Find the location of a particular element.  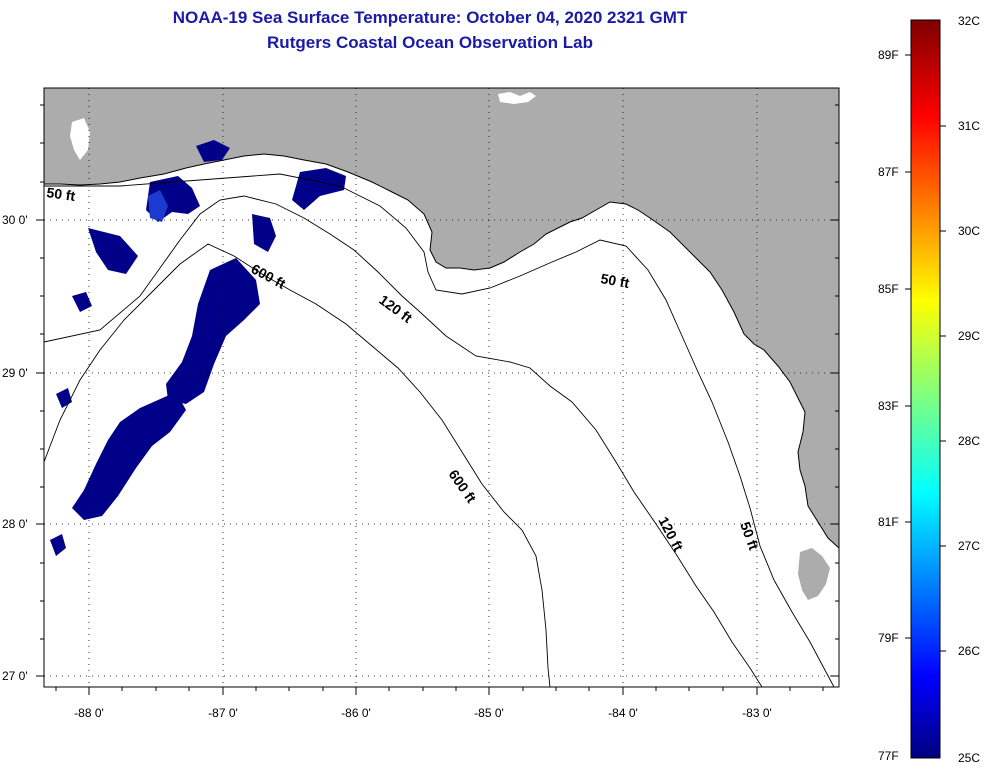

lat-label: 28 0' is located at coordinates (15, 524).